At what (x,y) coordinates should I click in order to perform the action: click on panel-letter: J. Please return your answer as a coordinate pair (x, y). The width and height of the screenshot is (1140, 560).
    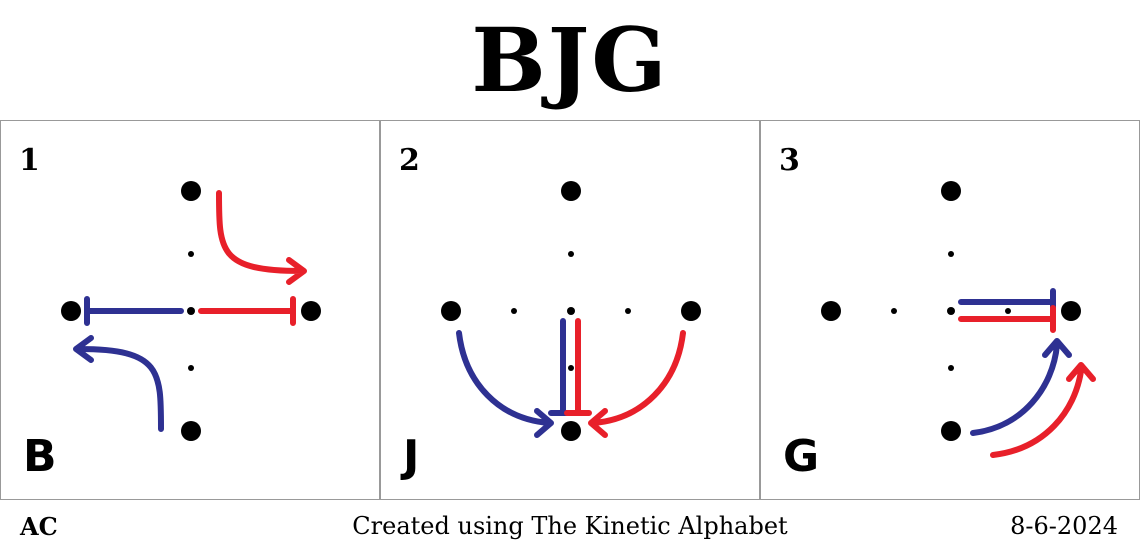
    Looking at the image, I should click on (411, 456).